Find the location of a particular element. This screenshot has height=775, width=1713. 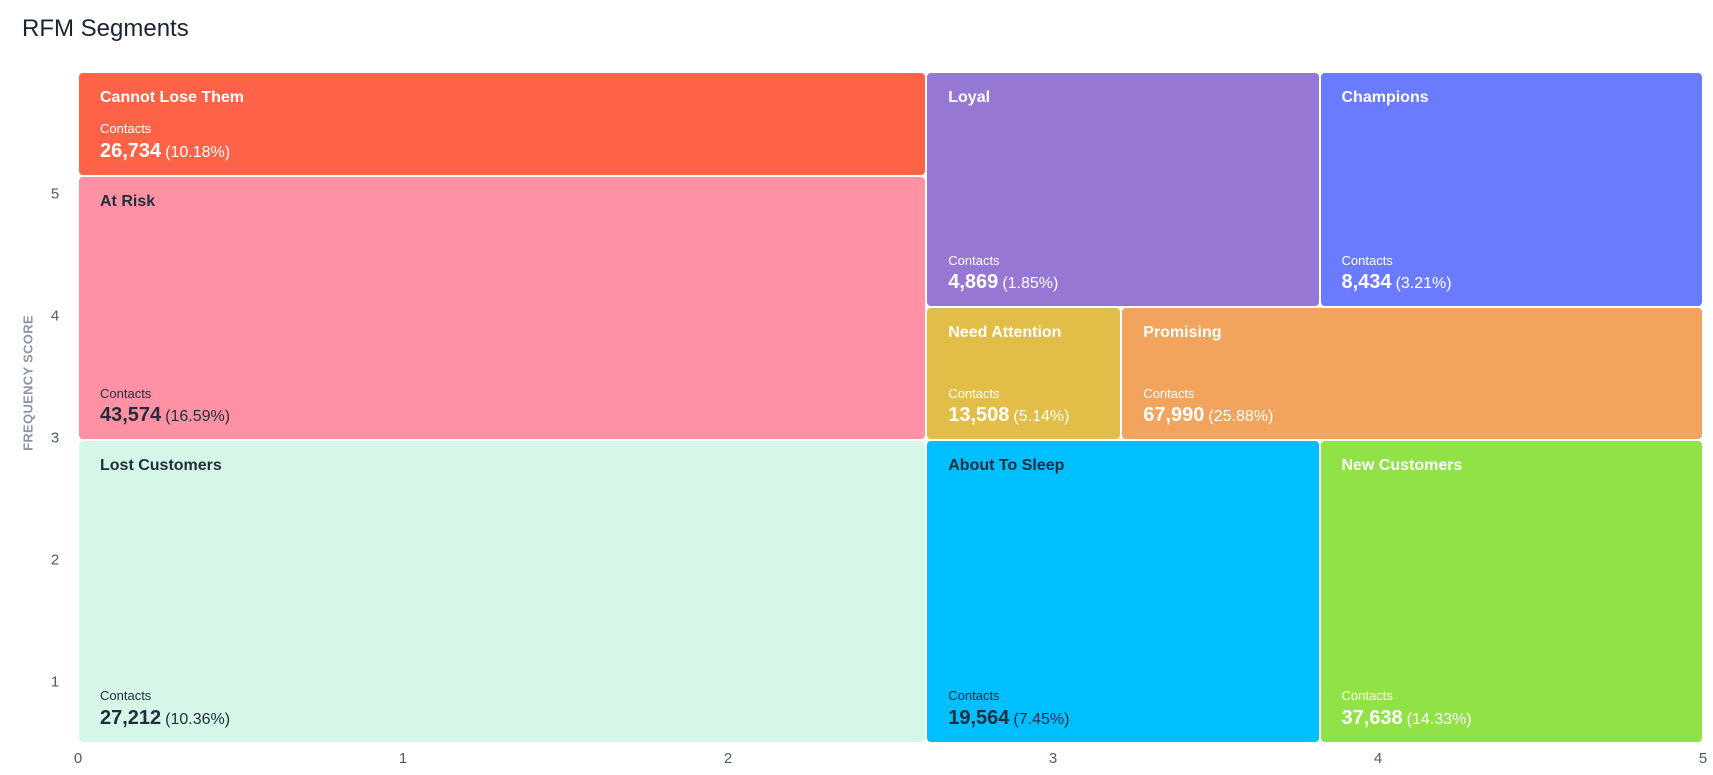

segment-name: About To Sleep is located at coordinates (1006, 466).